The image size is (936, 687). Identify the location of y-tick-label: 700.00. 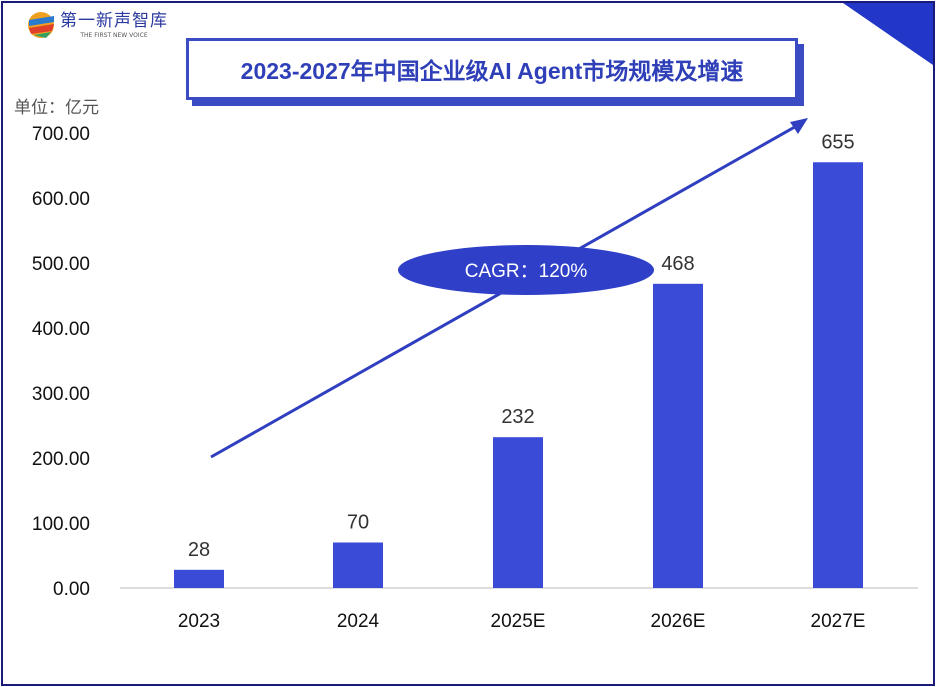
(61, 134).